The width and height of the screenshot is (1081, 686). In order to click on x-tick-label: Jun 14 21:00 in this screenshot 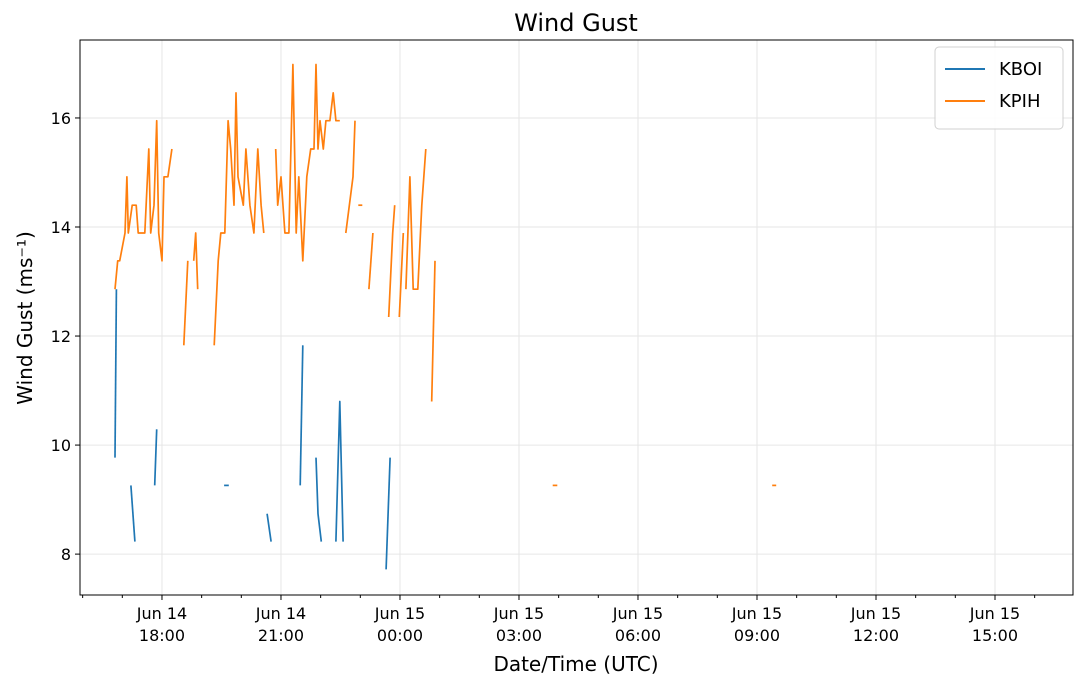, I will do `click(280, 624)`.